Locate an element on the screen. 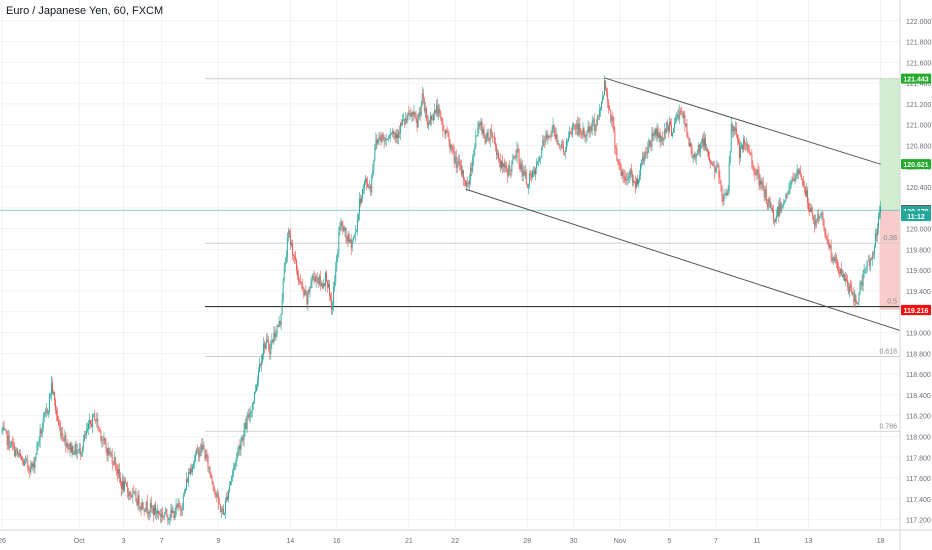  x-tick-label: 30 is located at coordinates (574, 541).